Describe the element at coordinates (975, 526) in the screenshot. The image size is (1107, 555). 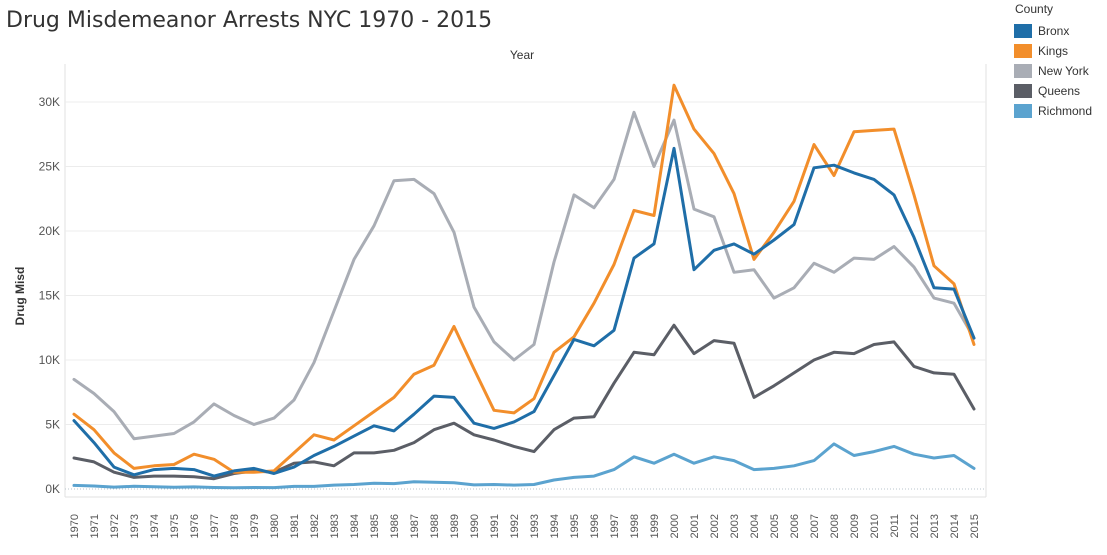
I see `x-tick-label: 2015` at that location.